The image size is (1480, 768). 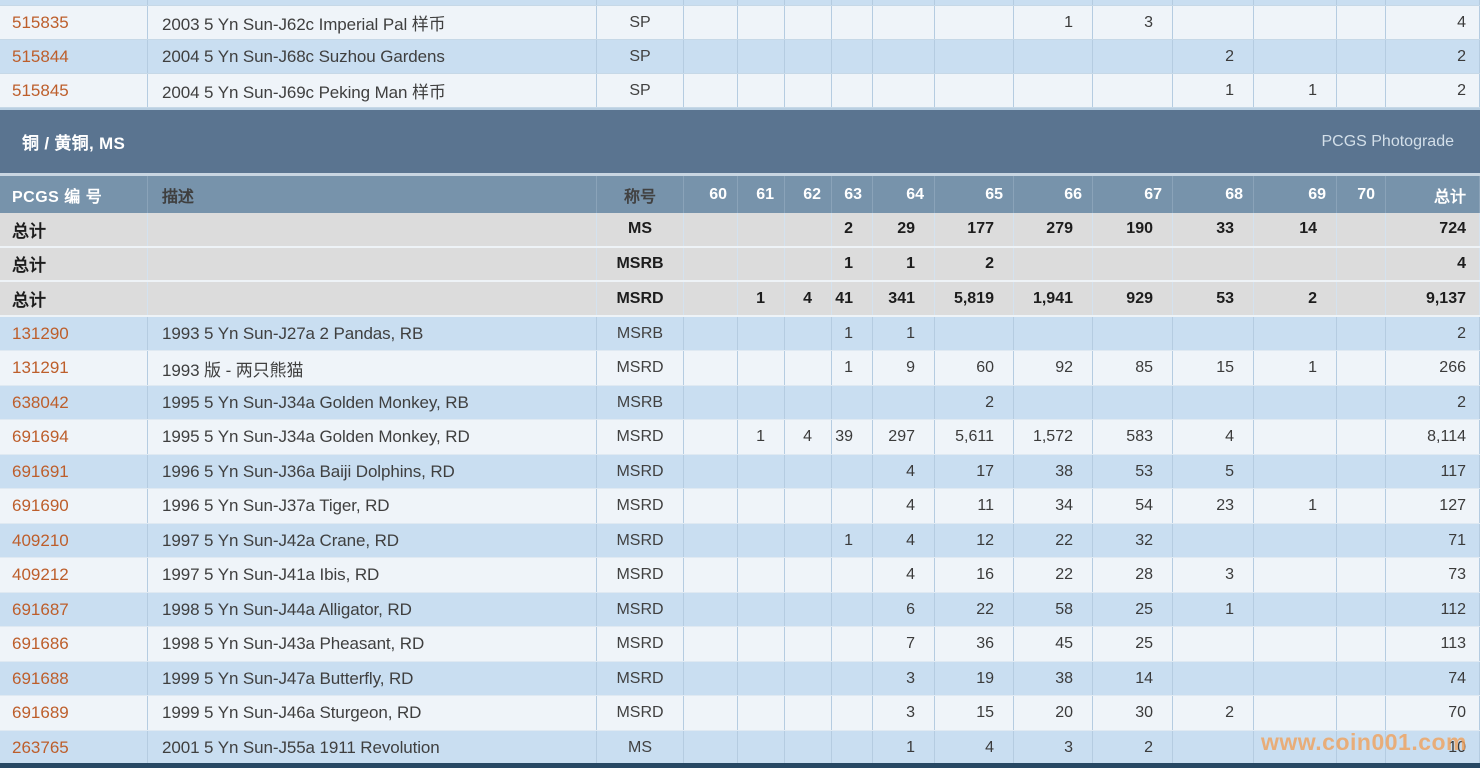 I want to click on col-header-grade-68: 68, so click(x=1213, y=194).